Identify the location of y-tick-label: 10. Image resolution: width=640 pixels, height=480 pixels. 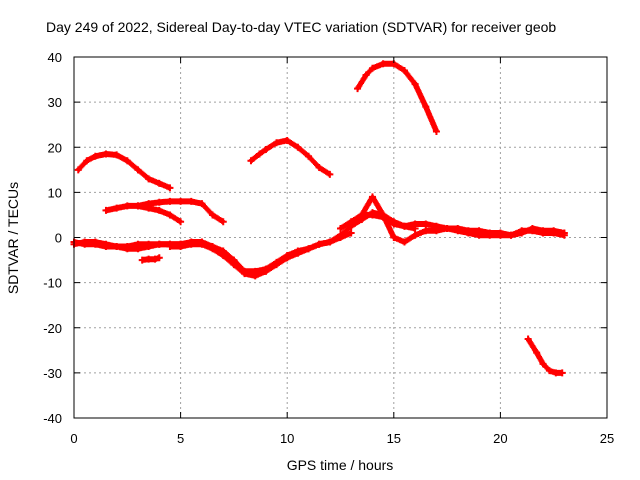
(55, 192).